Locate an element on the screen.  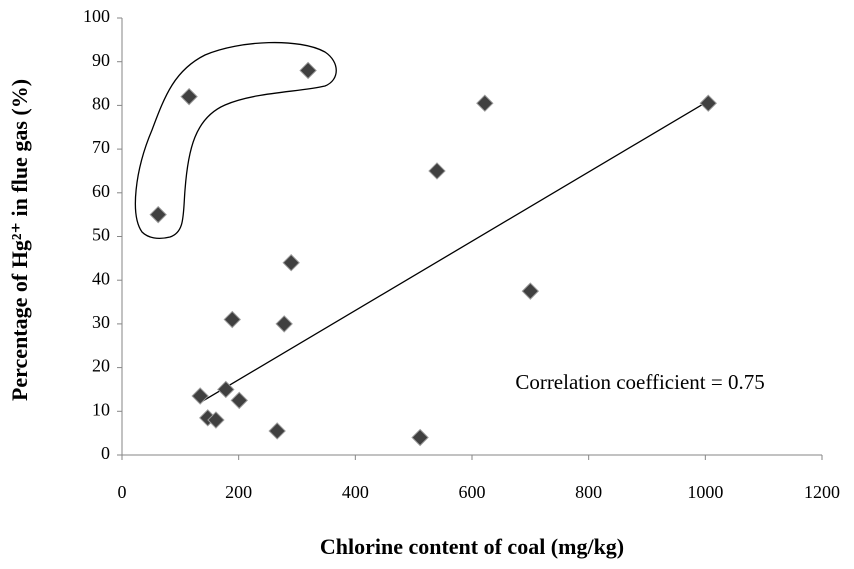
y-tick-label: 60 is located at coordinates (101, 191).